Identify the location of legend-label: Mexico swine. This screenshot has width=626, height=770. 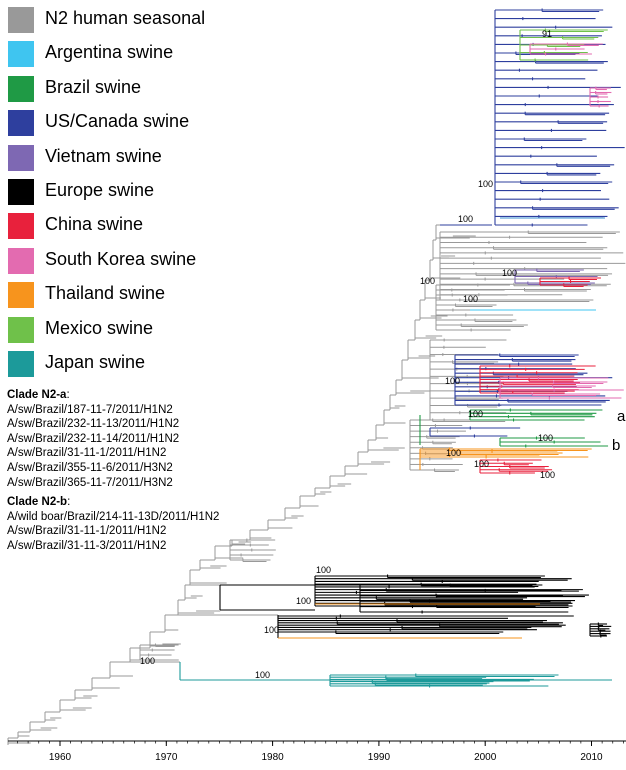
(99, 327).